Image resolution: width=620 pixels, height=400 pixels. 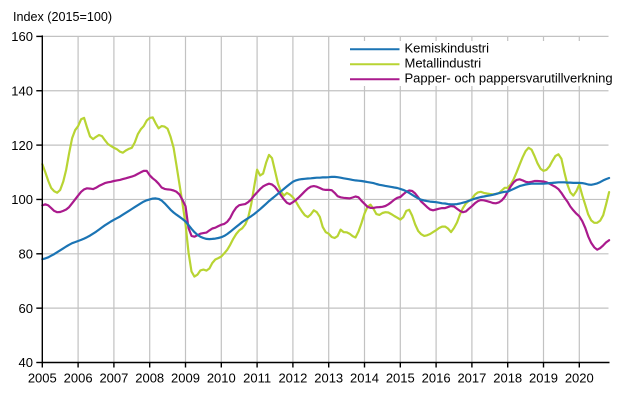 I want to click on svg-text: 2019, so click(x=543, y=378).